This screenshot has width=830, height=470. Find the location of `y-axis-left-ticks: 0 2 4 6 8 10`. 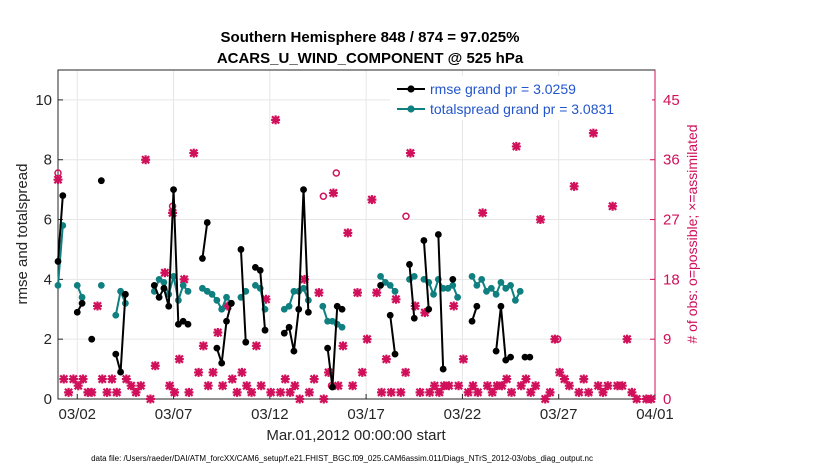

y-axis-left-ticks: 0 2 4 6 8 10 is located at coordinates (49, 250).